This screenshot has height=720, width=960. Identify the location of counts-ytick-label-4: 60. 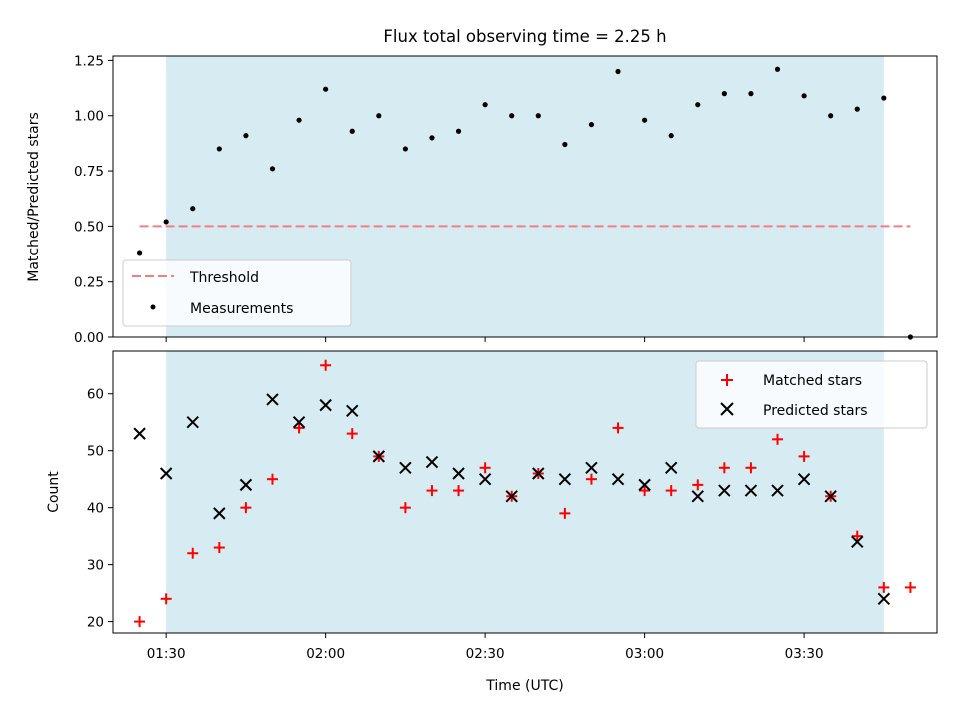
(95, 395).